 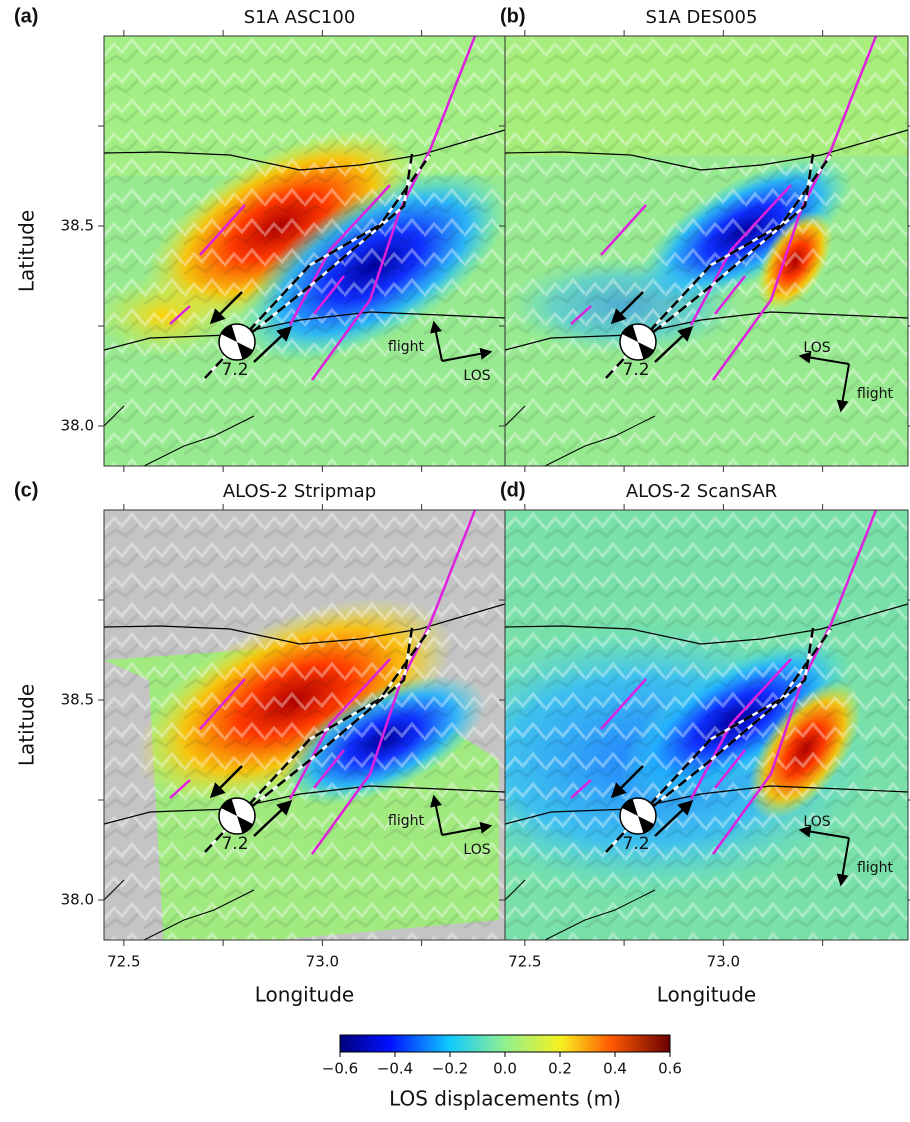 What do you see at coordinates (357, 826) in the screenshot?
I see `annotations: 7.2 flight LOS` at bounding box center [357, 826].